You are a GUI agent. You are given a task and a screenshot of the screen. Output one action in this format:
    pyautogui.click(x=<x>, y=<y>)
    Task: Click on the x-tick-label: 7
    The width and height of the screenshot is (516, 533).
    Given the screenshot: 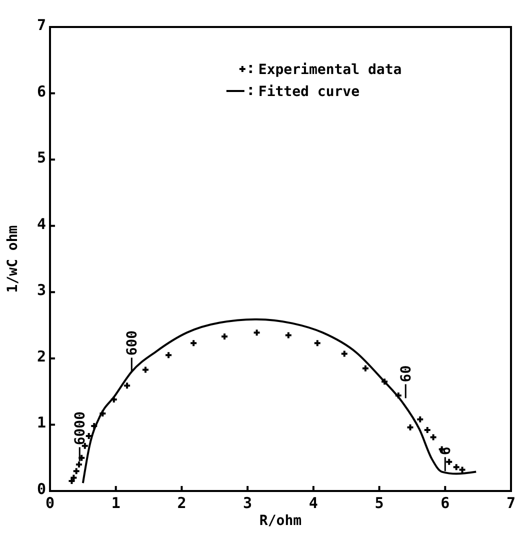 What is the action you would take?
    pyautogui.click(x=511, y=503)
    